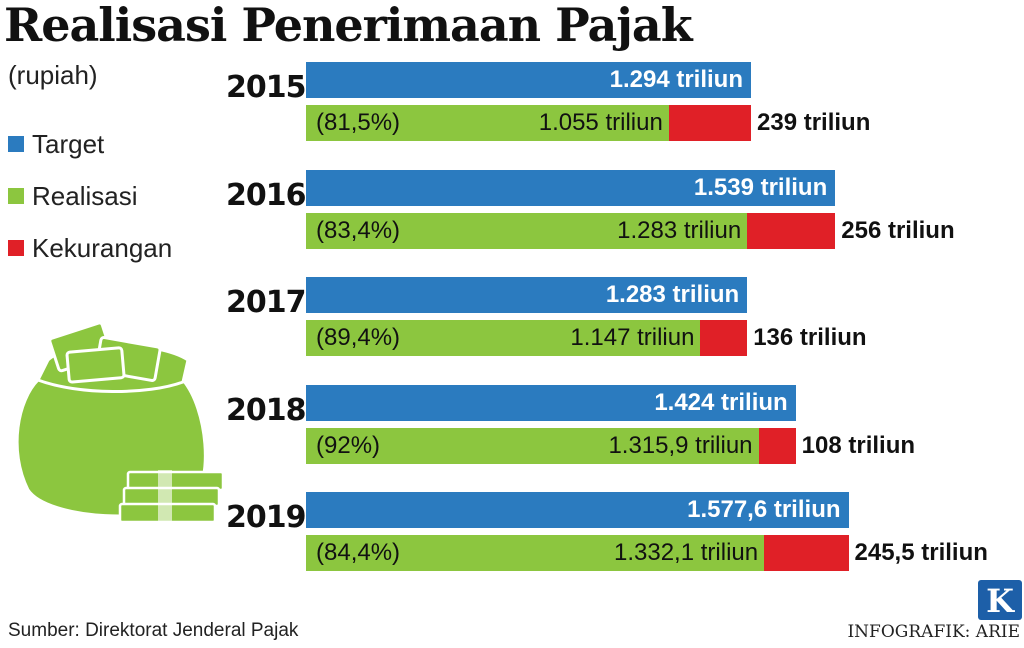  What do you see at coordinates (858, 445) in the screenshot?
I see `kekurangan-value-label: 108 triliun` at bounding box center [858, 445].